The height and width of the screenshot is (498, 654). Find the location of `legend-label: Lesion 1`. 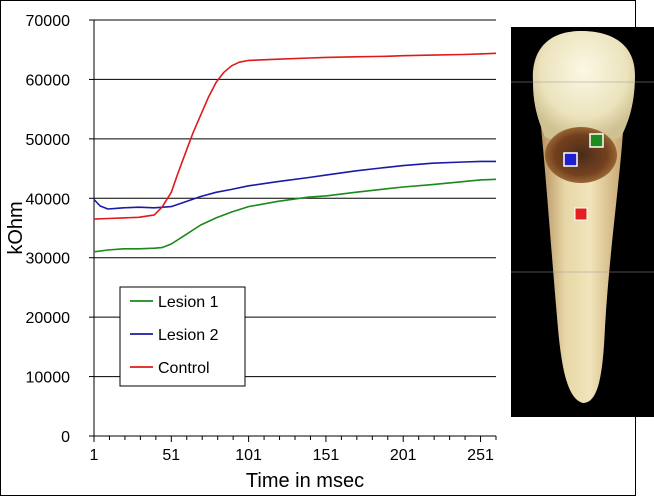

legend-label: Lesion 1 is located at coordinates (188, 302).